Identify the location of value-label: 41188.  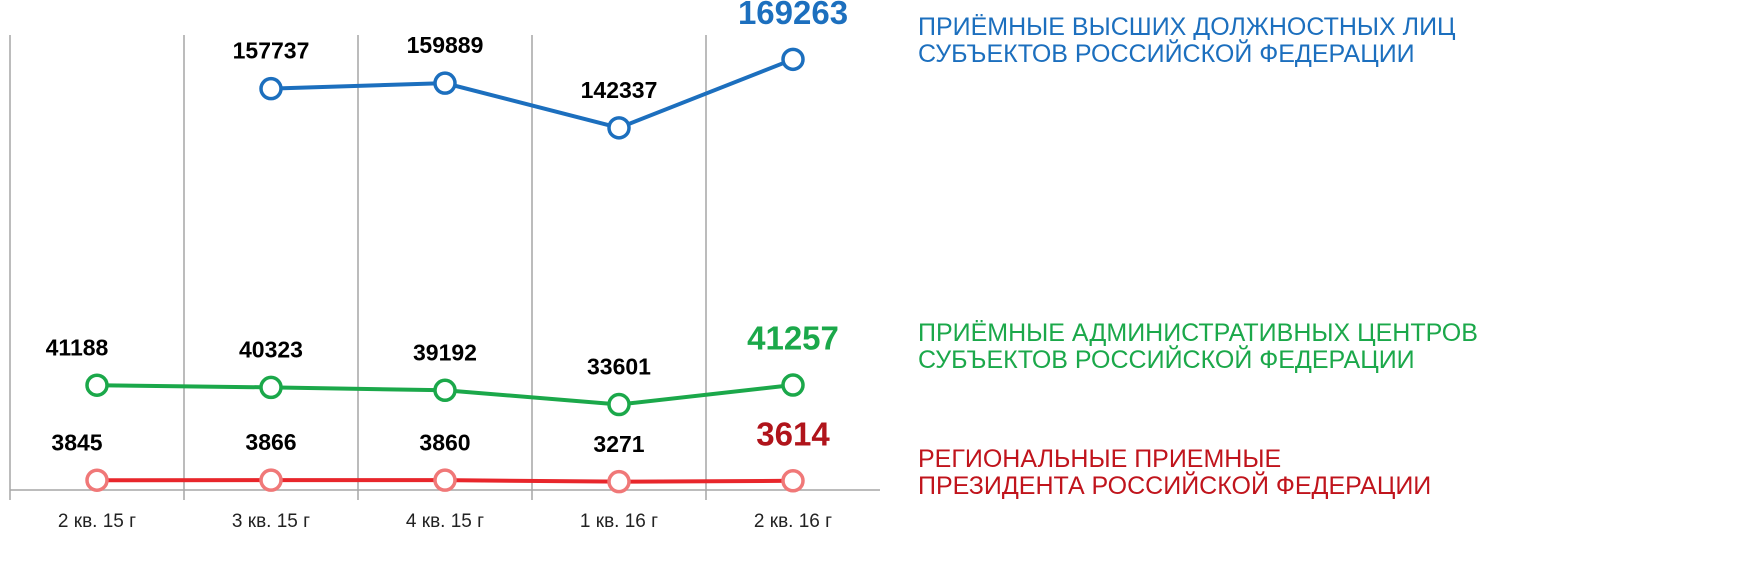
(77, 347).